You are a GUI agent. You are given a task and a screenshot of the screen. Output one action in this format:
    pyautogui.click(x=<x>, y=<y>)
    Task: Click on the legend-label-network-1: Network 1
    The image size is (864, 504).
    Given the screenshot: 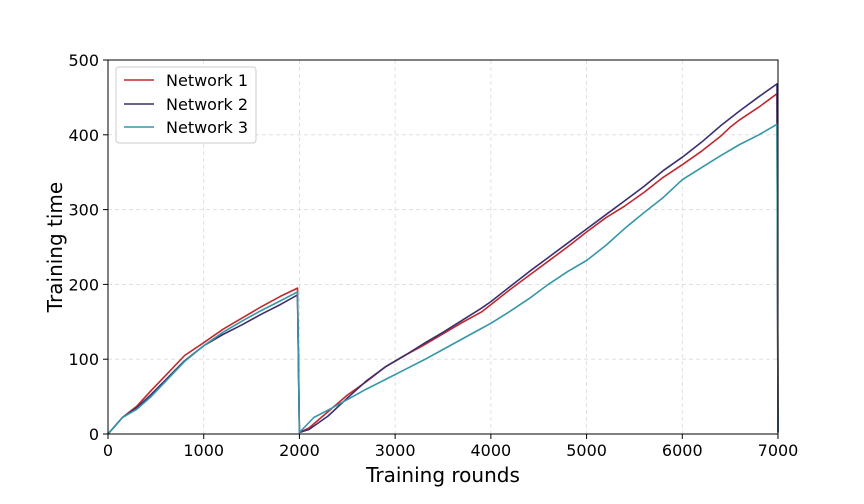 What is the action you would take?
    pyautogui.click(x=207, y=80)
    